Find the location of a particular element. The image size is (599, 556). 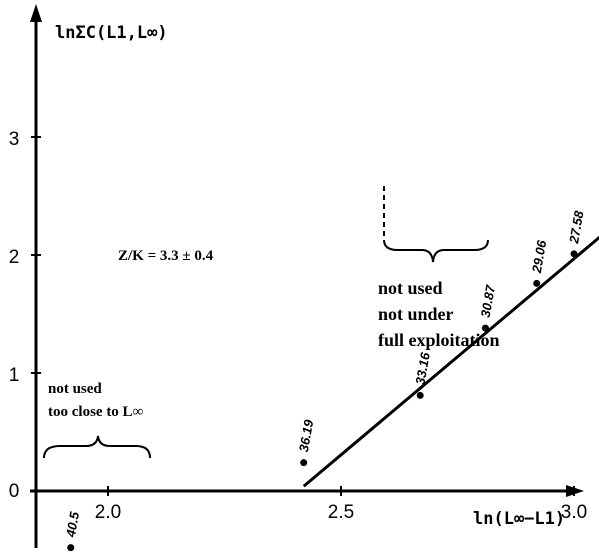

y-tick-label: 3 is located at coordinates (14, 139).